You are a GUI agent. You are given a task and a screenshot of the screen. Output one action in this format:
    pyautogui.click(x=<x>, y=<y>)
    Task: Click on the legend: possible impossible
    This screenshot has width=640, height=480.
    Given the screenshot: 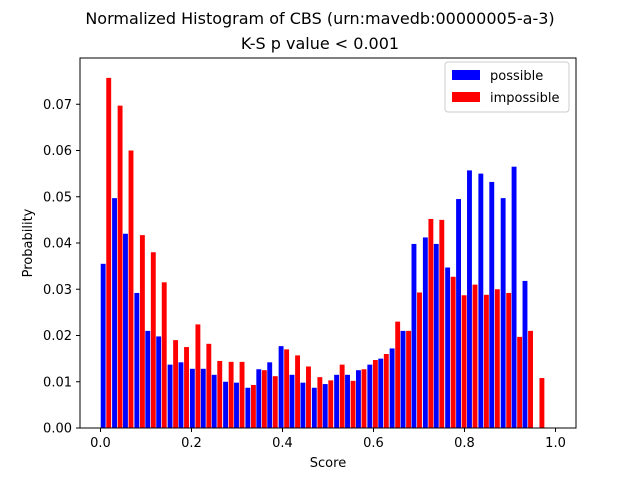 What is the action you would take?
    pyautogui.click(x=507, y=87)
    